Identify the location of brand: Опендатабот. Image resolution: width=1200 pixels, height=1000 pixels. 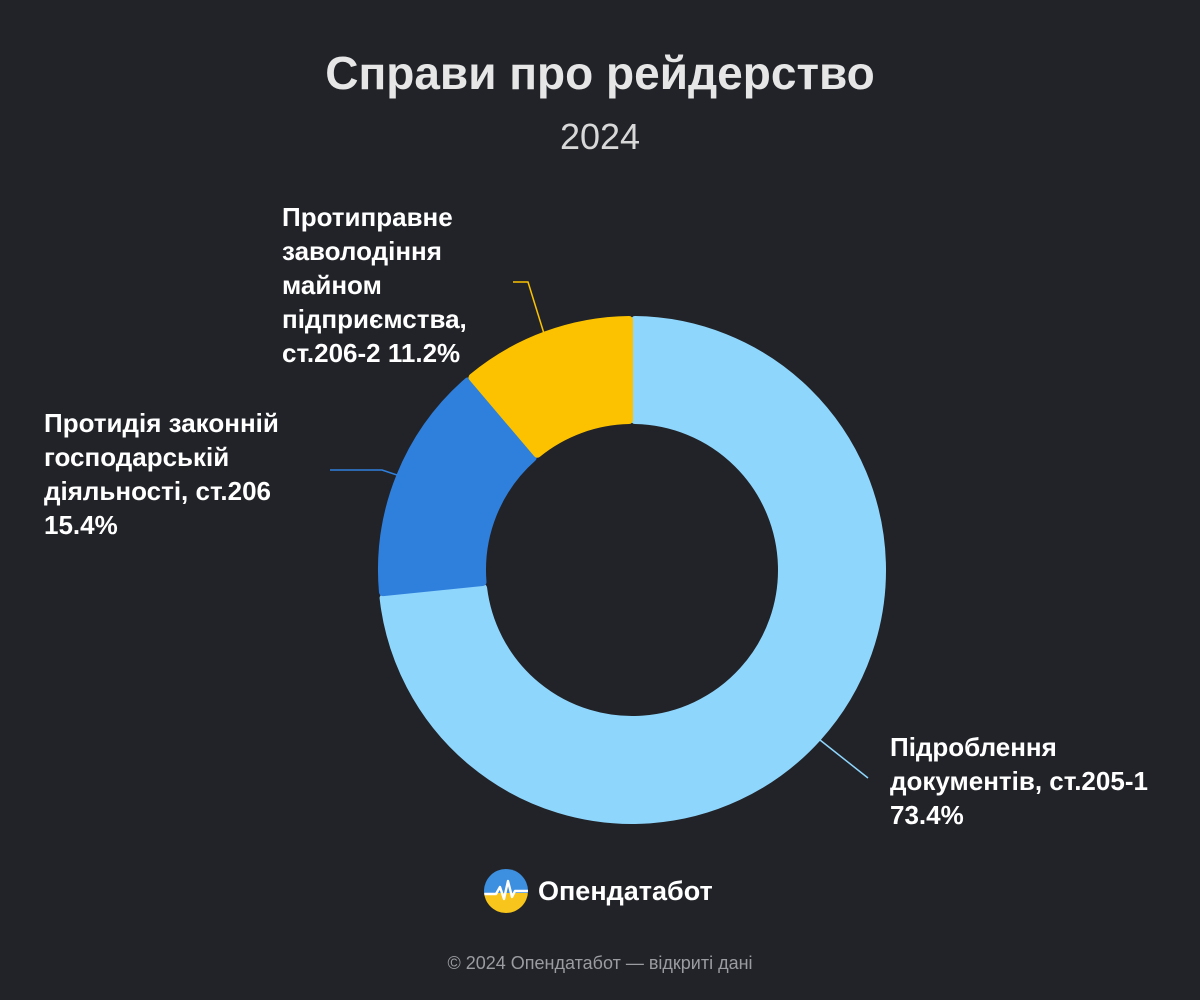
(598, 891).